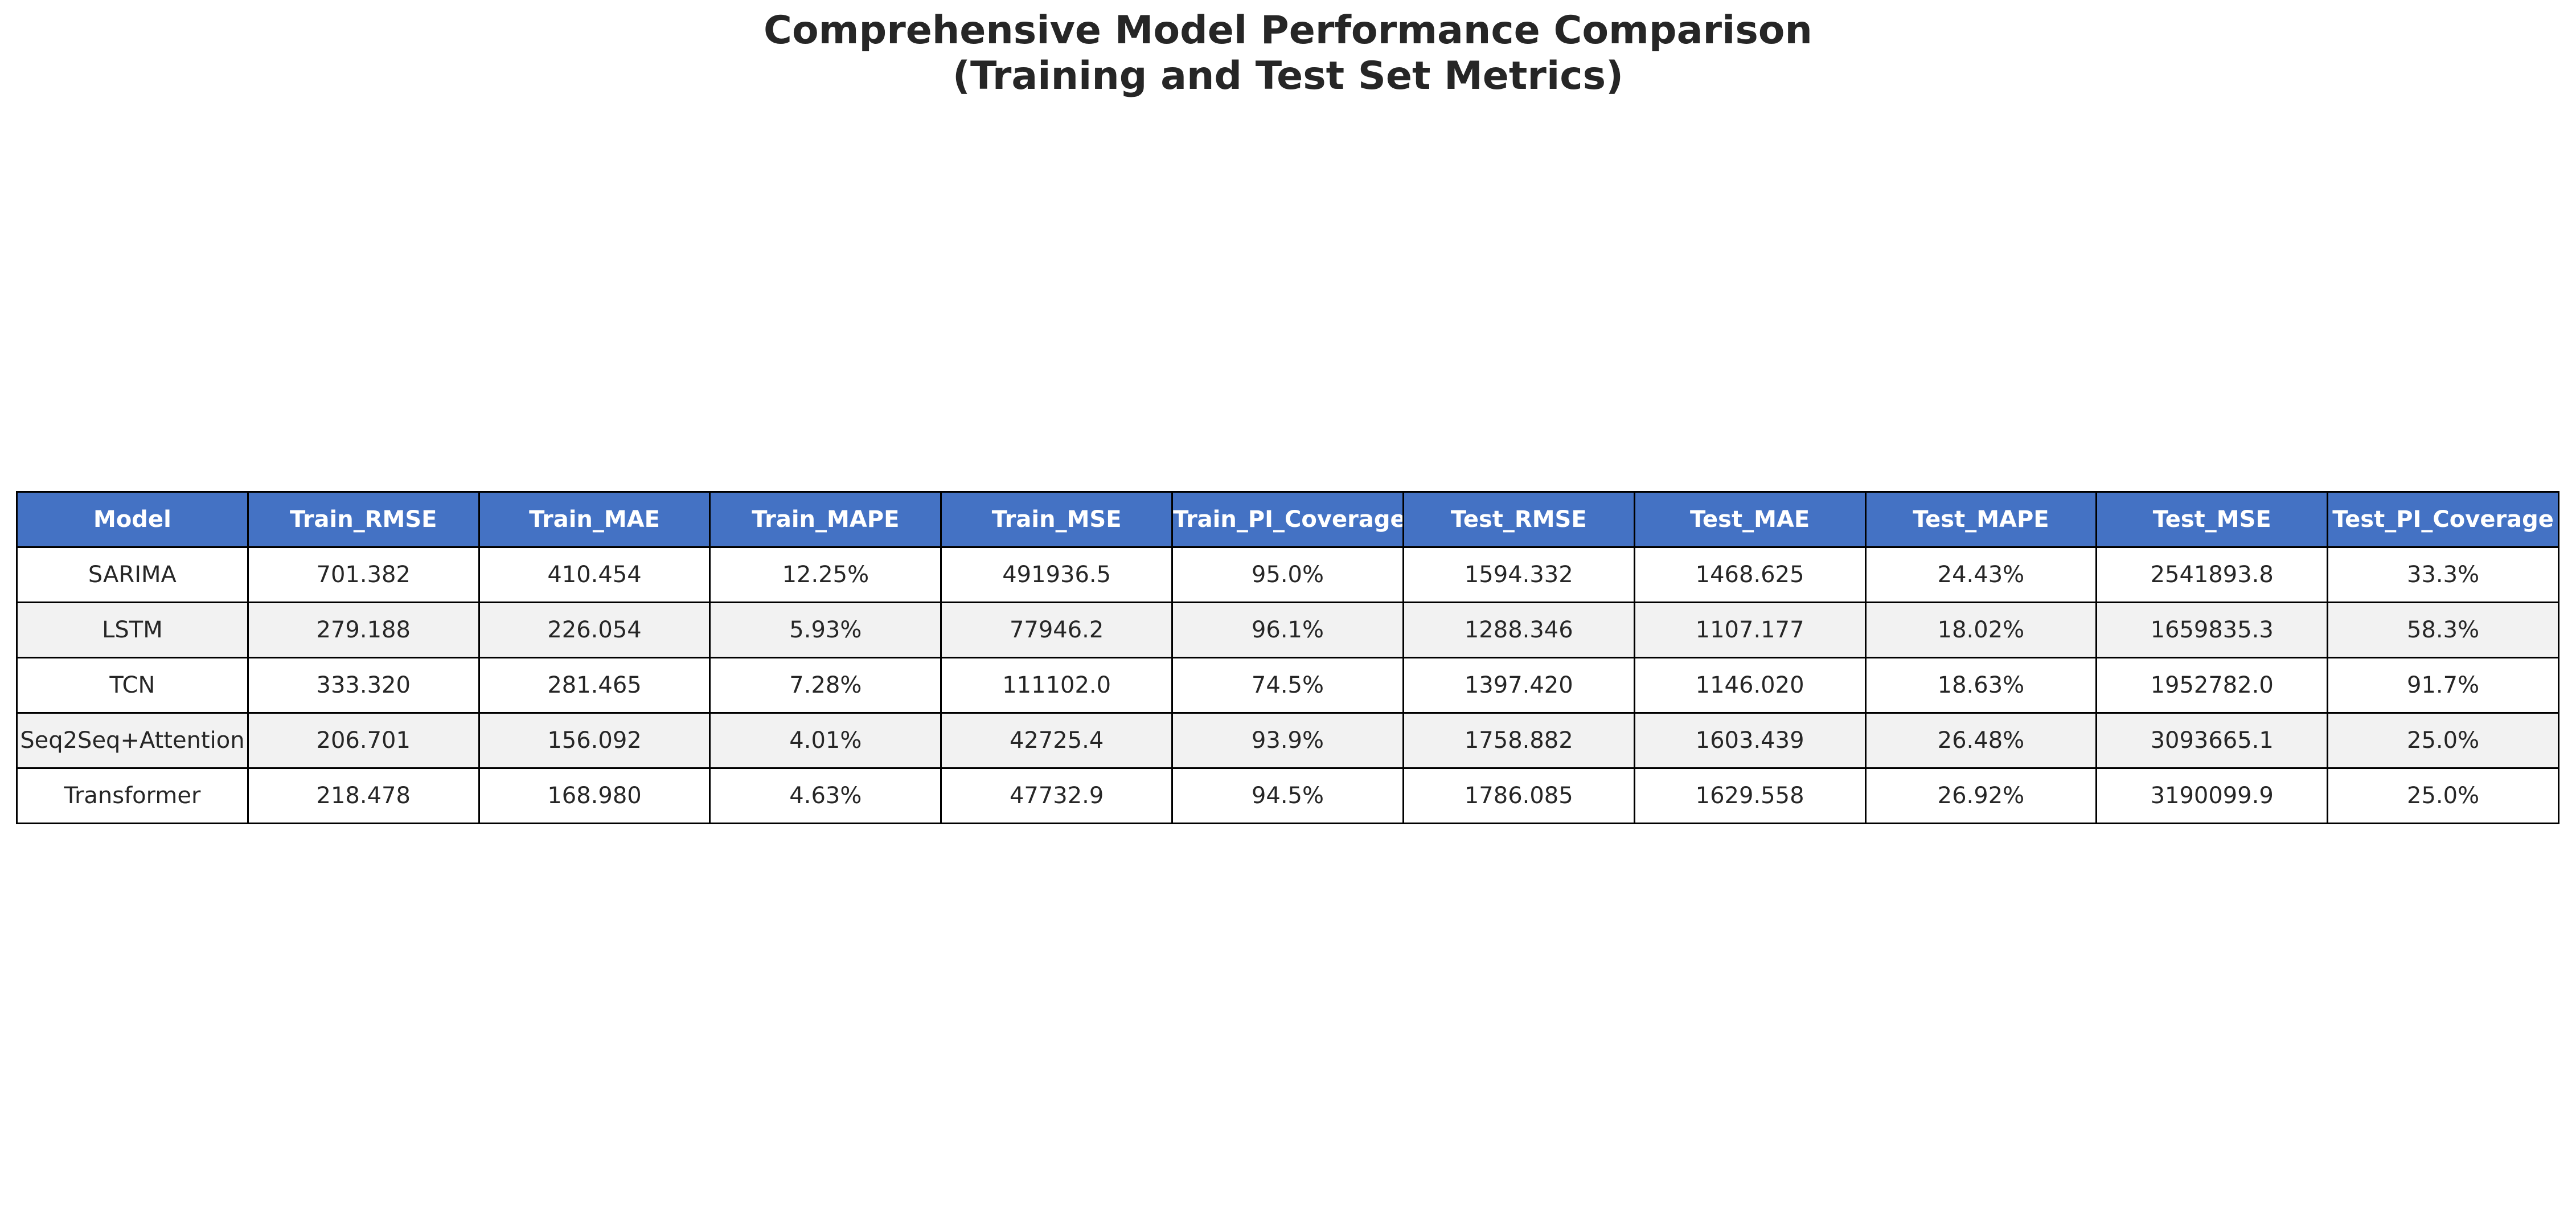 This screenshot has height=1207, width=2576. I want to click on metric-cell: 410.454, so click(594, 574).